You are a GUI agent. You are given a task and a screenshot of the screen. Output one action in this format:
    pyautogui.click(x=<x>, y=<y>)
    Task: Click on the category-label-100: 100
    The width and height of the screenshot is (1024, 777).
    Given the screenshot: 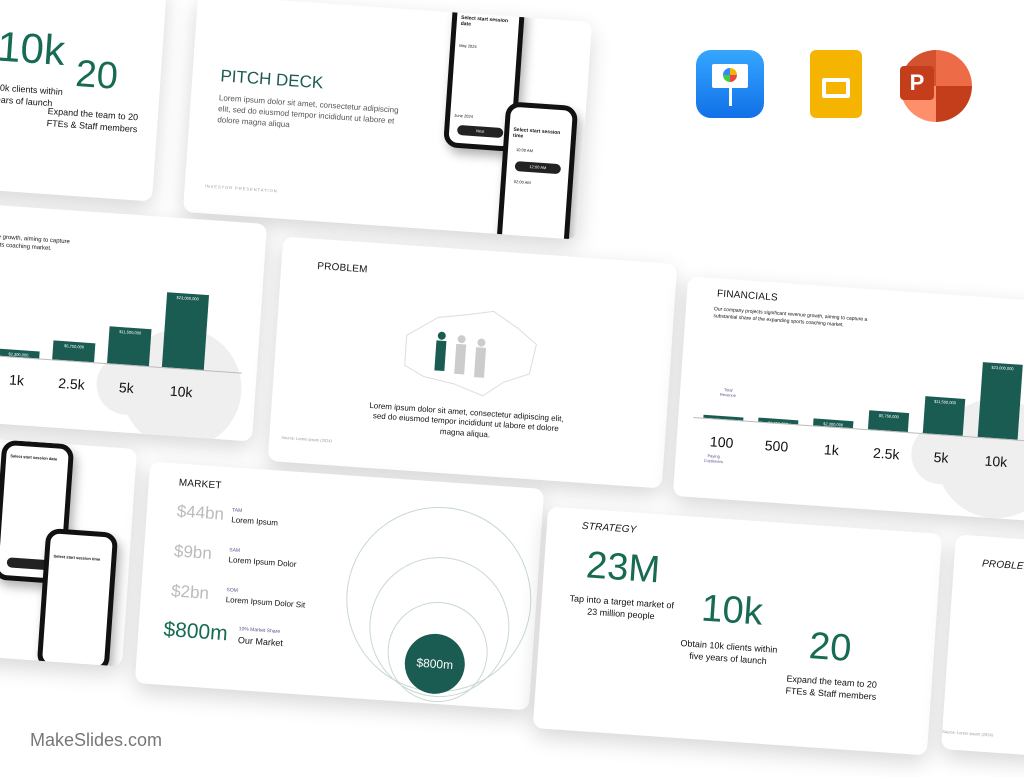 What is the action you would take?
    pyautogui.click(x=721, y=442)
    